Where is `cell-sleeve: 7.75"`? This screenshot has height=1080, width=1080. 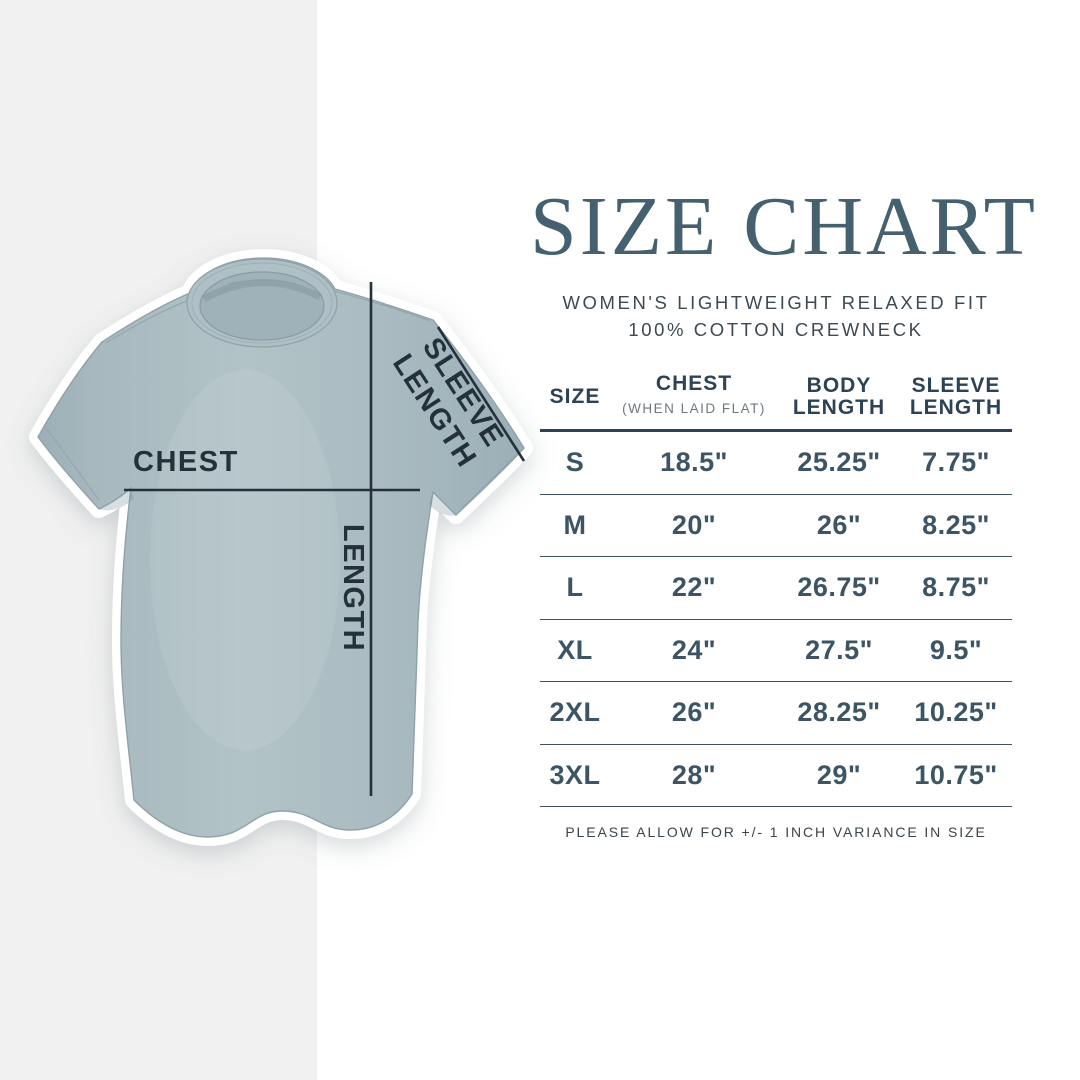 cell-sleeve: 7.75" is located at coordinates (956, 462).